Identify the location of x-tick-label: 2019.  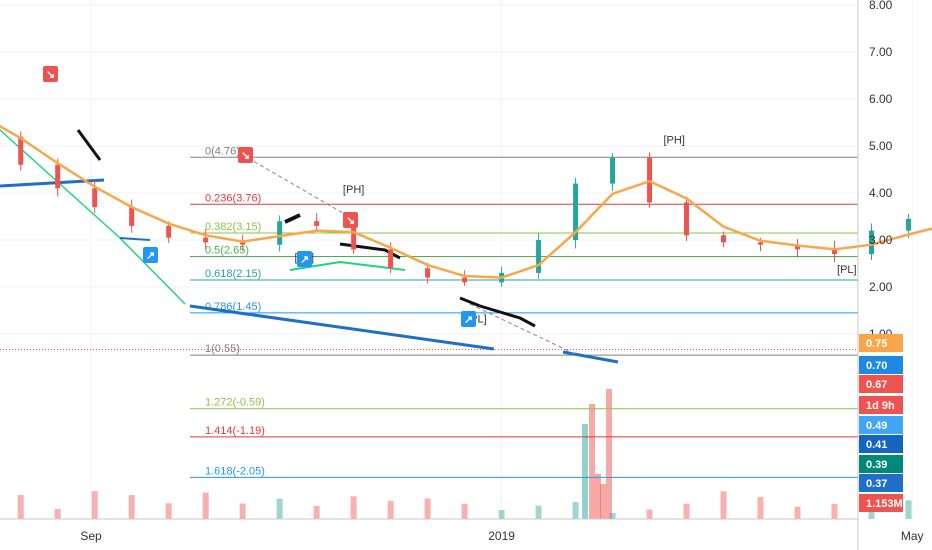
(501, 536).